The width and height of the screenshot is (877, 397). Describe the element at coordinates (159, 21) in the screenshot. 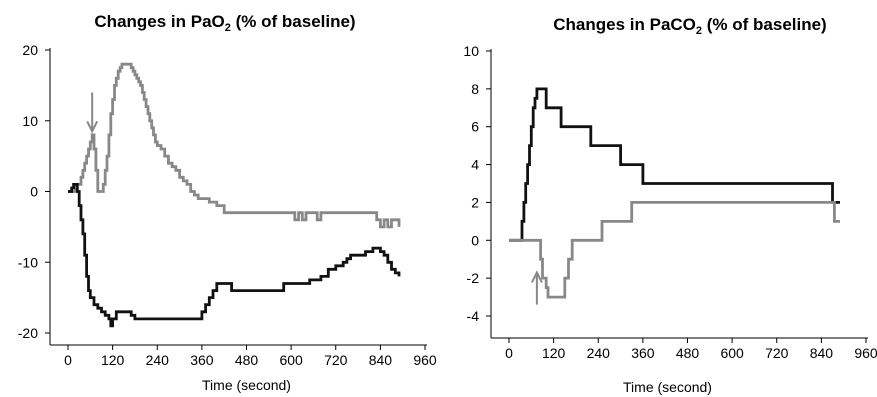

I see `chart-title-main: Changes in PaO` at that location.